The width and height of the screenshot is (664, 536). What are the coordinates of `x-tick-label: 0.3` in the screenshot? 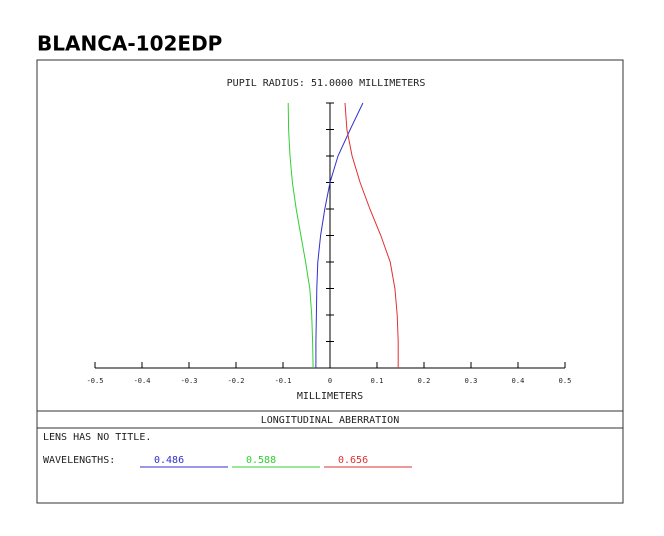 It's located at (471, 381).